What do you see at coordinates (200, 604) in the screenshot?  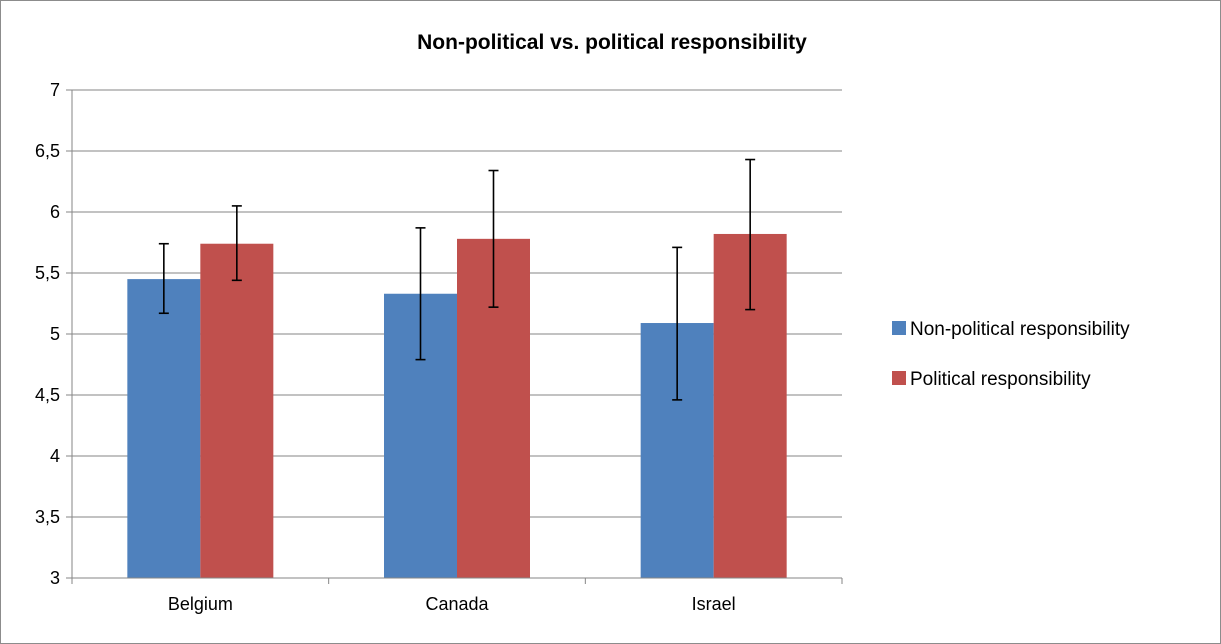 I see `x-tick-label-belgium: Belgium` at bounding box center [200, 604].